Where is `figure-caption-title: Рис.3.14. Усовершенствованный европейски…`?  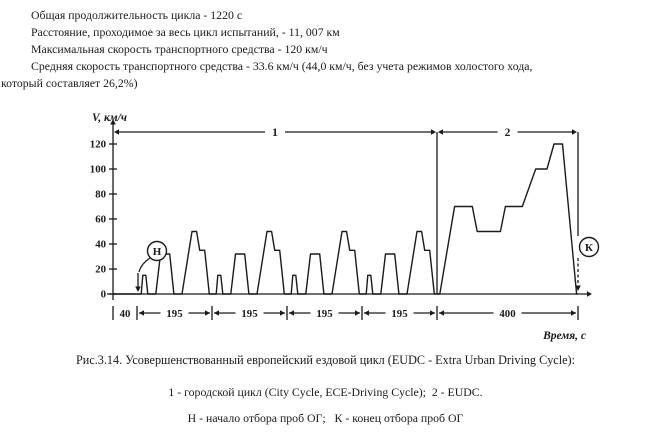 figure-caption-title: Рис.3.14. Усовершенствованный европейски… is located at coordinates (325, 360).